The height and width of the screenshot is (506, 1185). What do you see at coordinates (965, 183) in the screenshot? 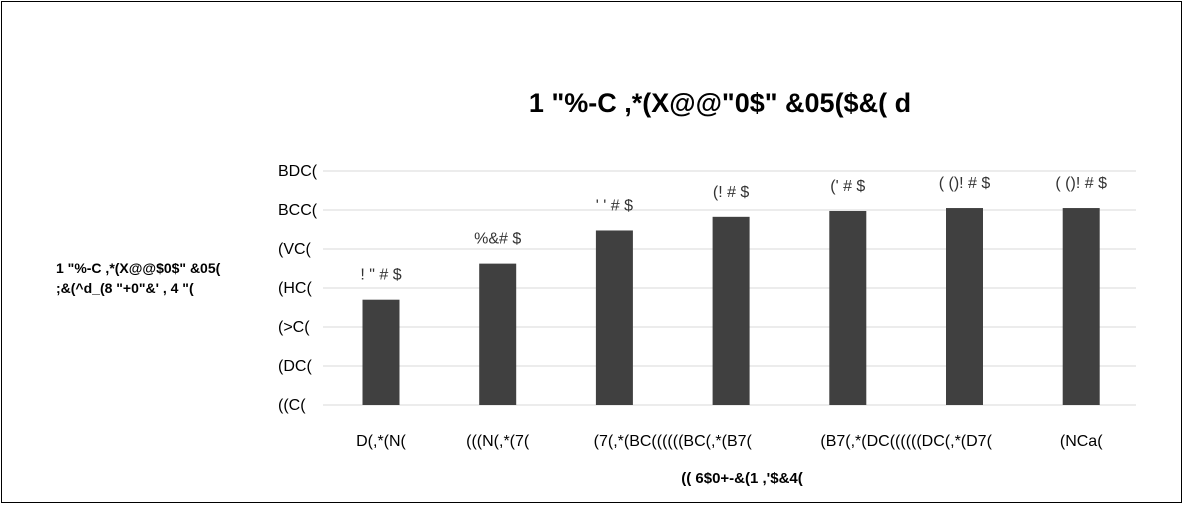
I see `data-label-5: ( ()! # $` at bounding box center [965, 183].